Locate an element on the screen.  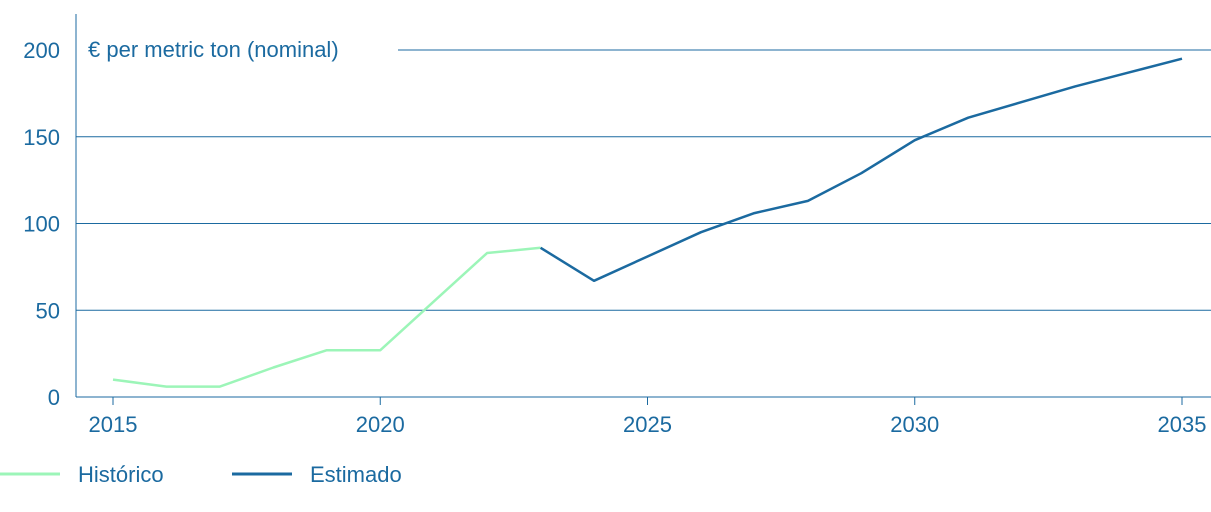
legend-label-historico: Histórico is located at coordinates (121, 474).